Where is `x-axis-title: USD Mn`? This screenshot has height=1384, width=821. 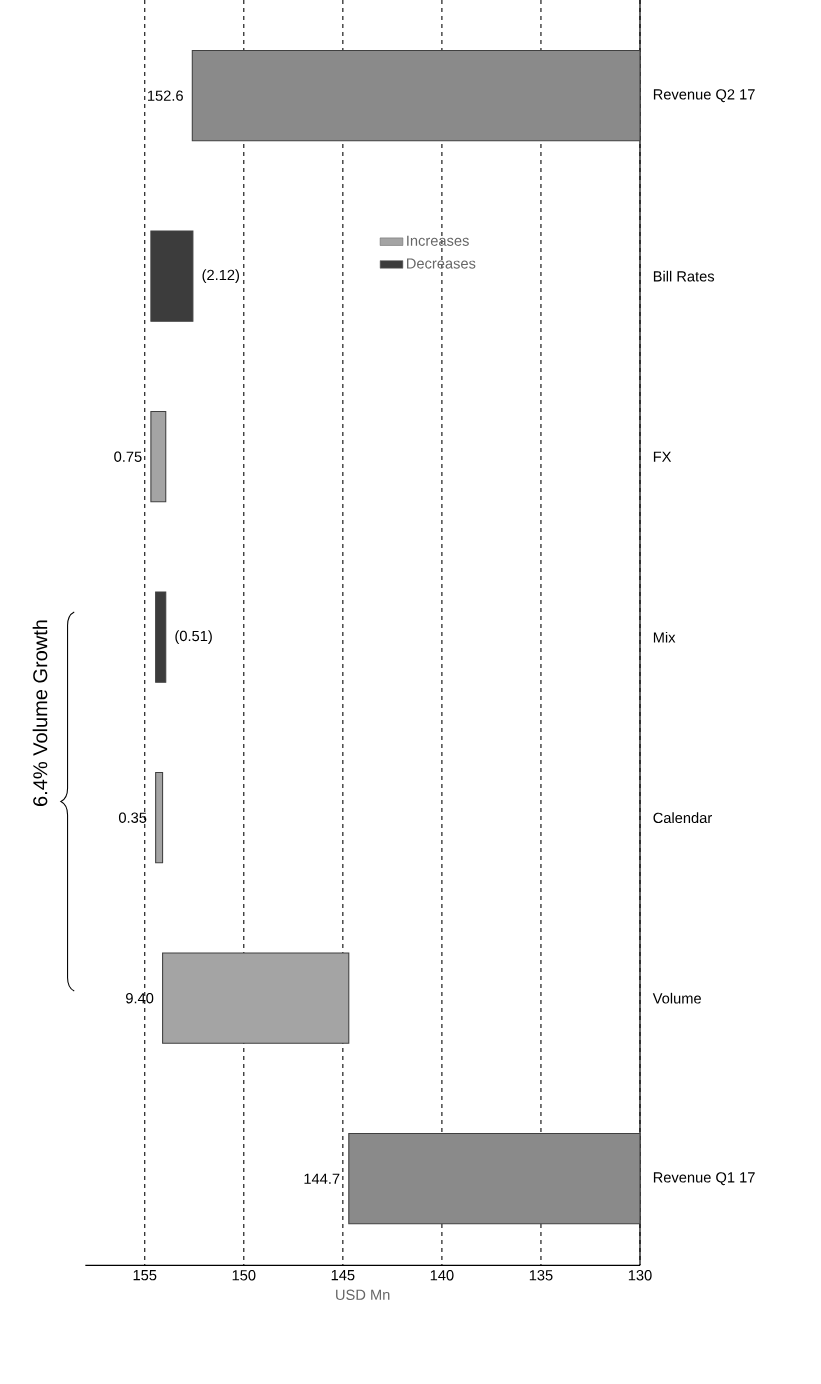 x-axis-title: USD Mn is located at coordinates (363, 1294).